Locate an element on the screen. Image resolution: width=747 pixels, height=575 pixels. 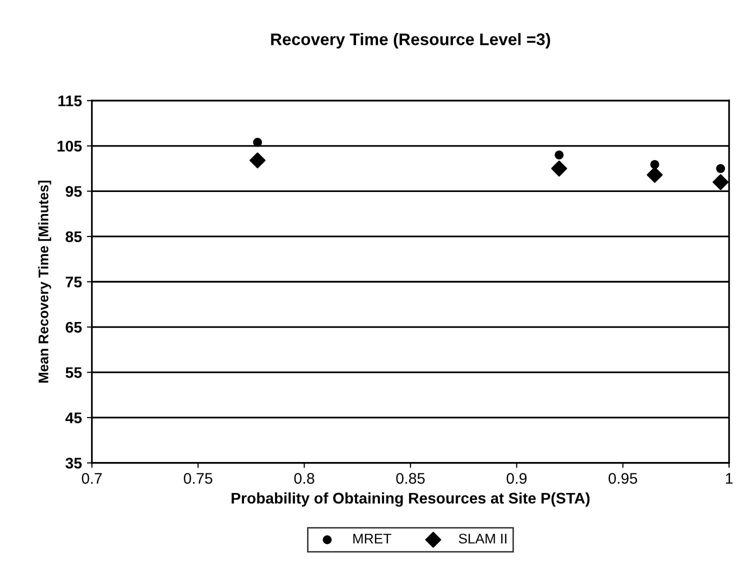
y-tick-label: 105 is located at coordinates (70, 146).